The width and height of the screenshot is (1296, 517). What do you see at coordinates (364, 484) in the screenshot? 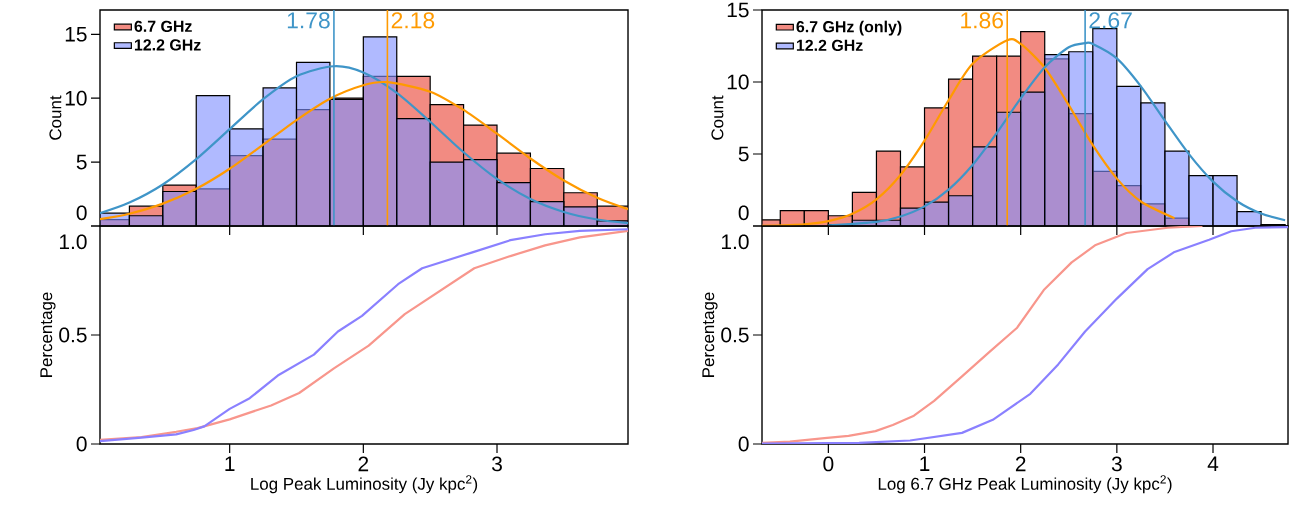
I see `x-axis-title: Log Peak Luminosity (Jy kpc$^{2}$)` at bounding box center [364, 484].